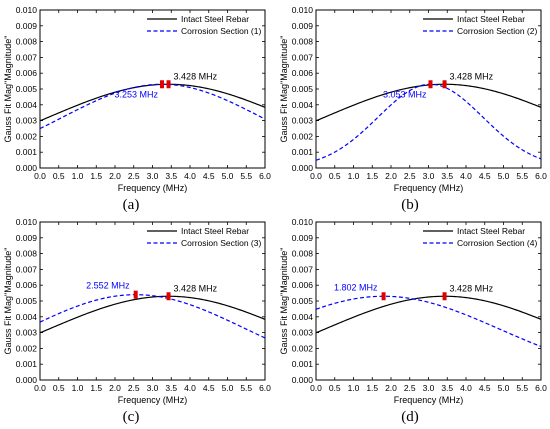  What do you see at coordinates (246, 388) in the screenshot?
I see `x-tick-label: 5.5` at bounding box center [246, 388].